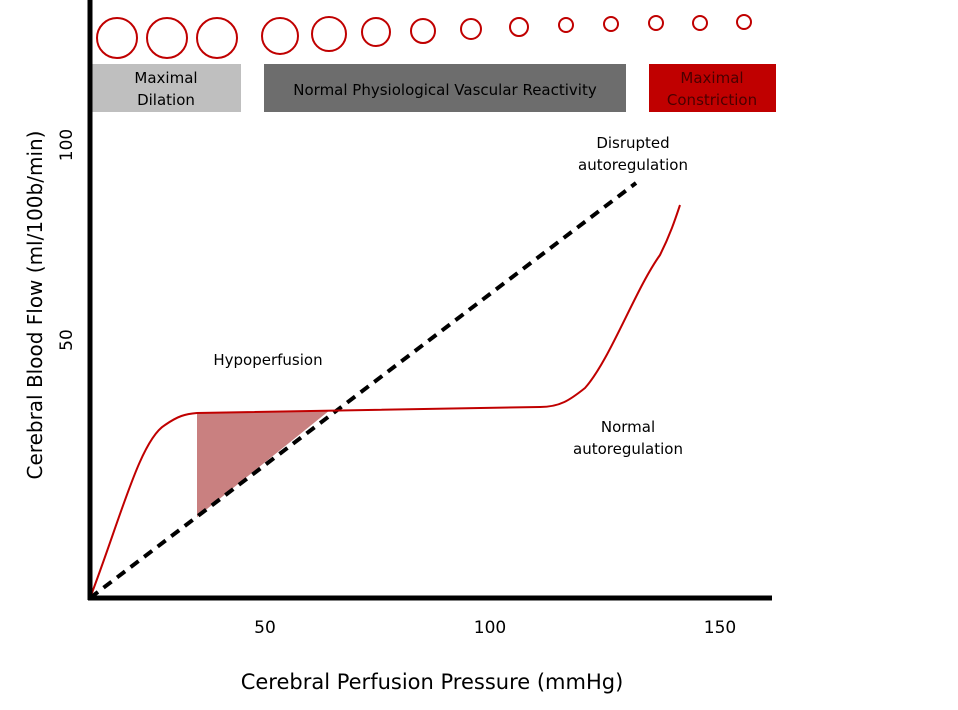 The image size is (958, 710). What do you see at coordinates (712, 100) in the screenshot?
I see `box-label: Constriction` at bounding box center [712, 100].